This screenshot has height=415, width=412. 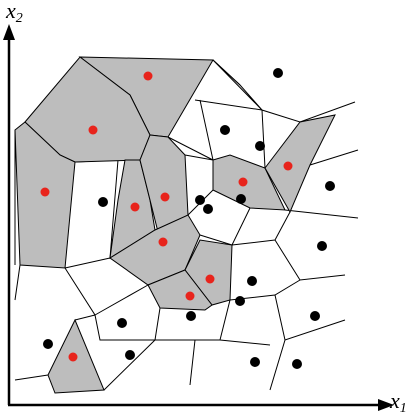 I want to click on x-label-sub: 1, so click(x=403, y=408).